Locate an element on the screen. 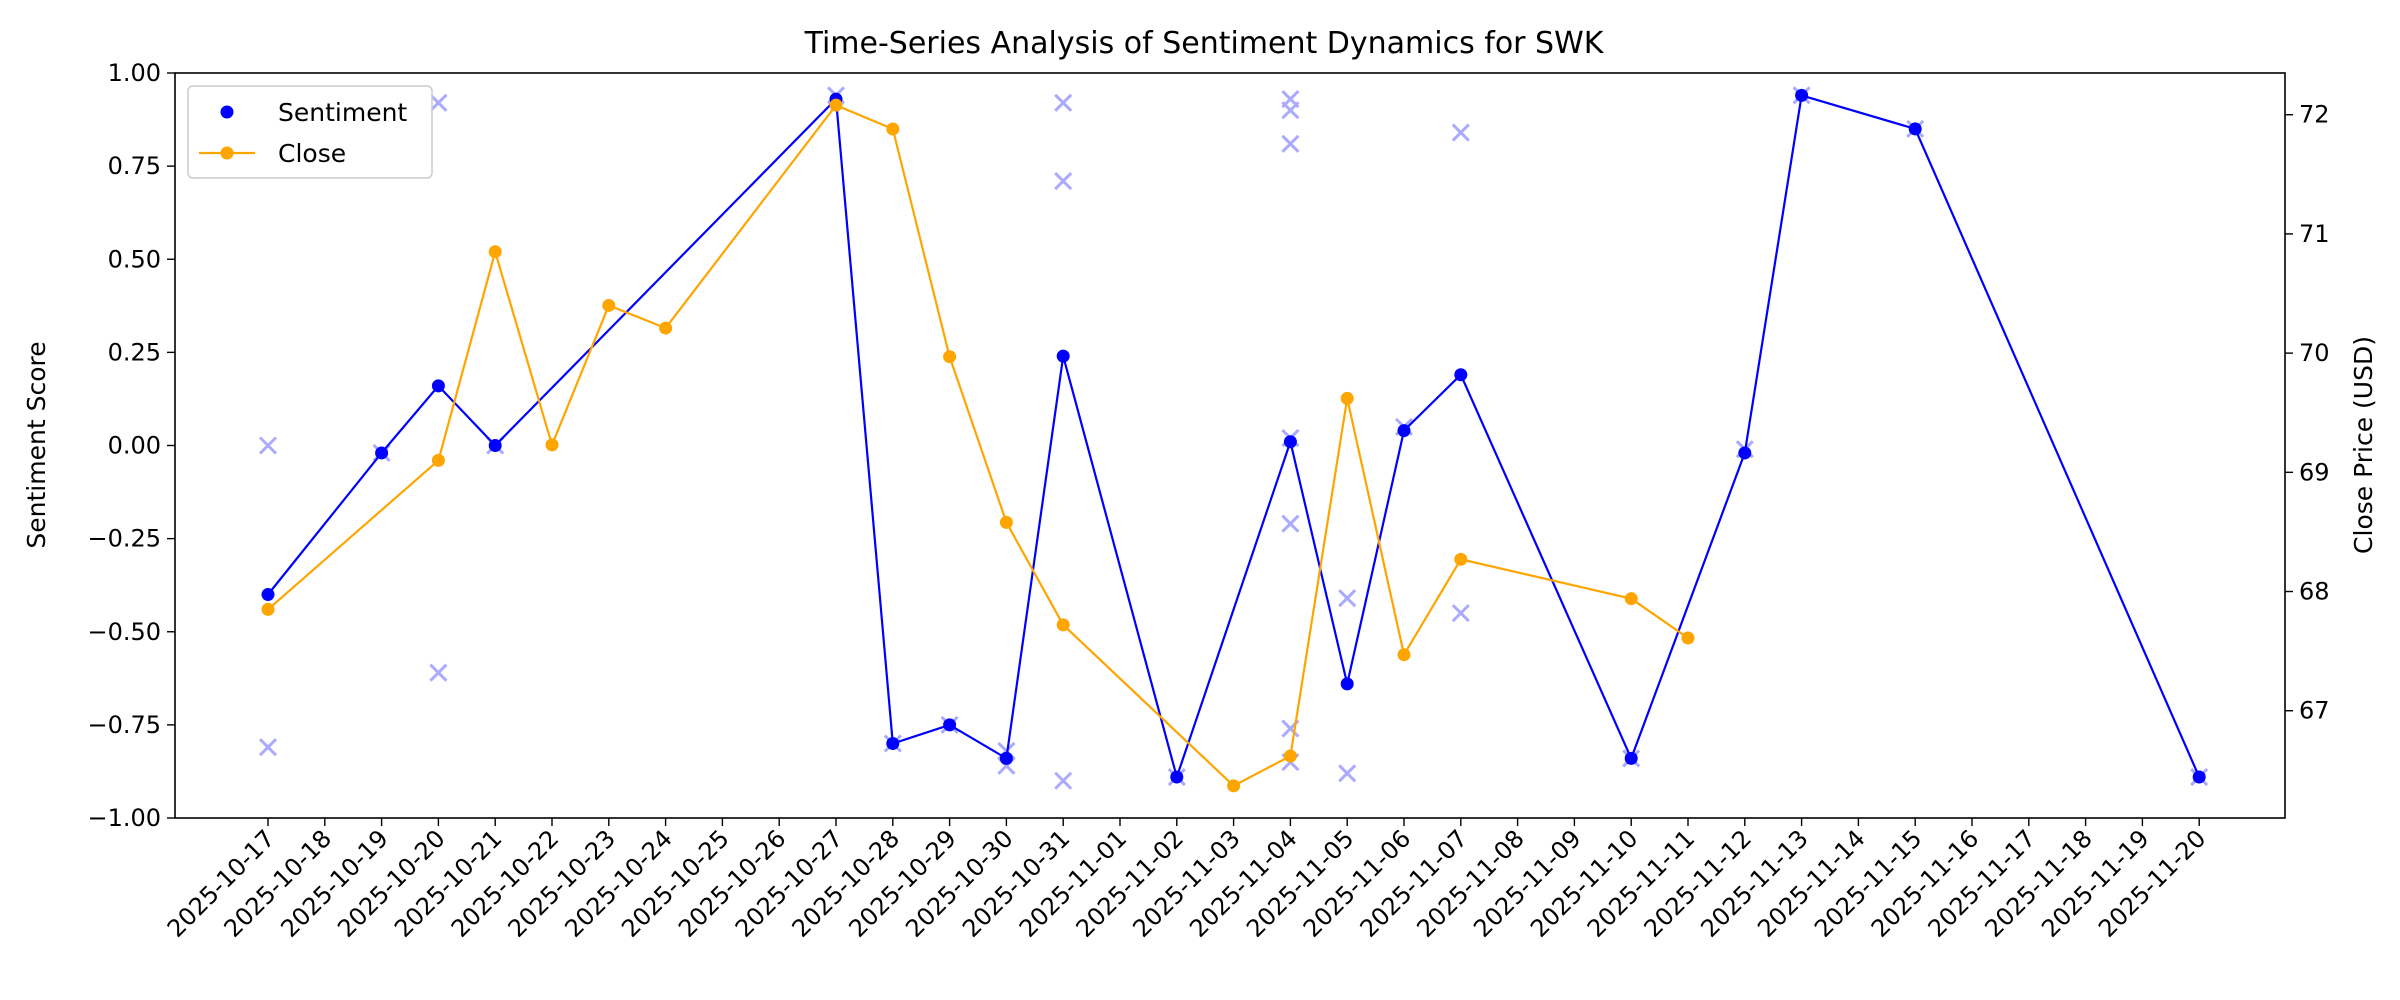 This screenshot has height=1000, width=2400. y-tick-label-right: 67 is located at coordinates (2314, 711).